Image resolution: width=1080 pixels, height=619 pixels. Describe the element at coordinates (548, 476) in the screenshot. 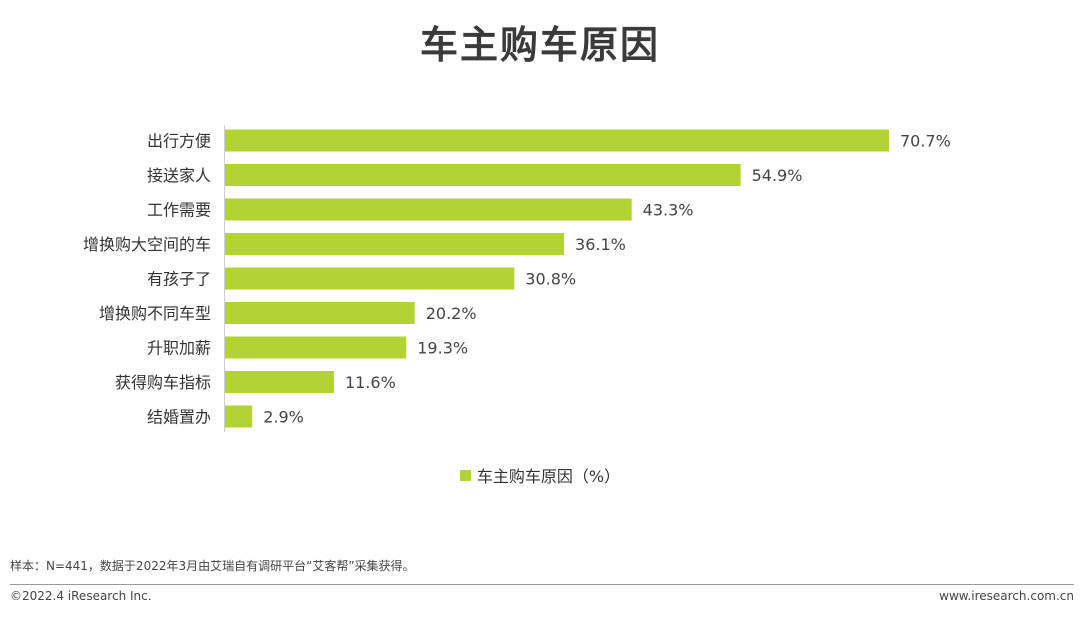

I see `legend-label: 车主购车原因（%）` at that location.